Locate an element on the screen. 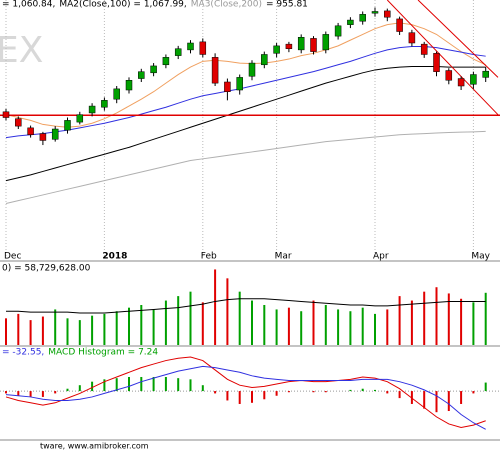 The image size is (500, 450). watermark: EX is located at coordinates (21, 50).